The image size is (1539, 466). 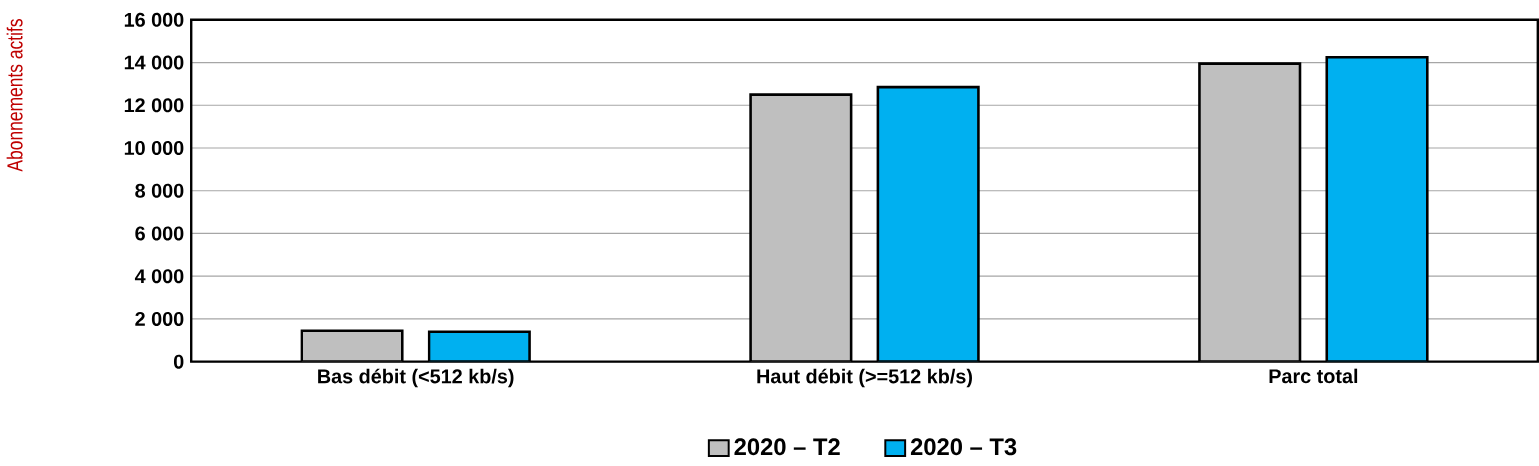 I want to click on legend-label: 2020 – T3, so click(x=963, y=447).